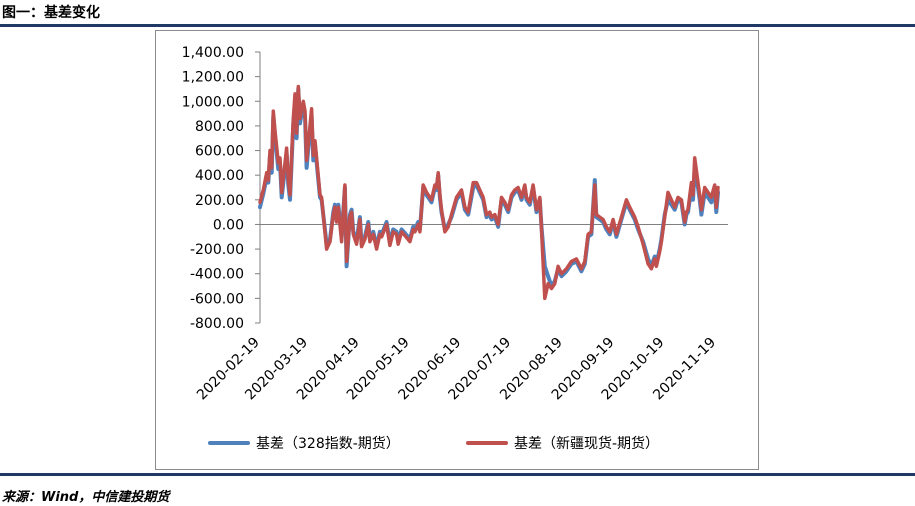  What do you see at coordinates (328, 443) in the screenshot?
I see `legend-label-1: 基差（328指数-期货）` at bounding box center [328, 443].